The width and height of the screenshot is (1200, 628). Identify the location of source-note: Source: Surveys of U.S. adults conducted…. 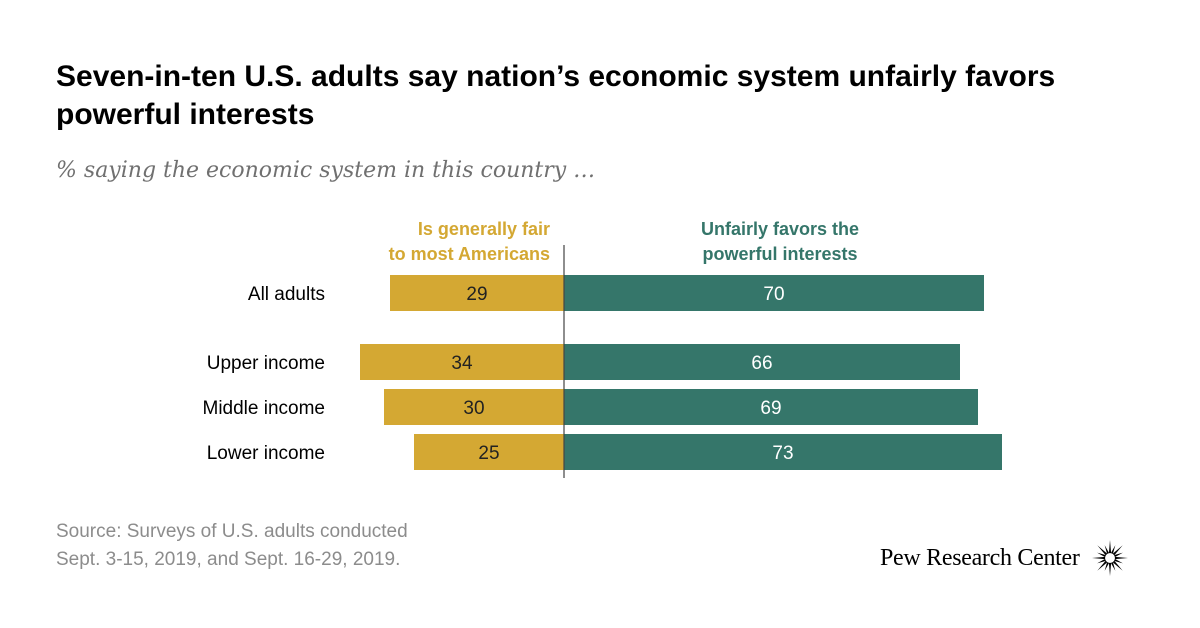
(356, 546).